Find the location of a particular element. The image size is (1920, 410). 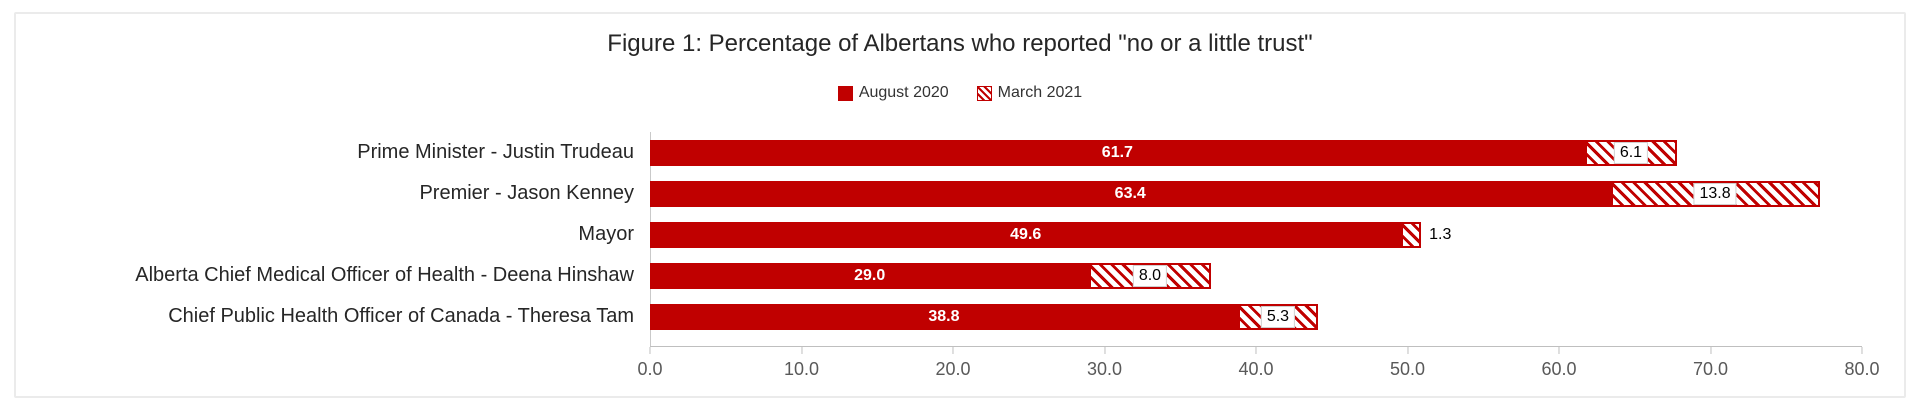

legend-item-august-2020: August 2020 is located at coordinates (893, 93).